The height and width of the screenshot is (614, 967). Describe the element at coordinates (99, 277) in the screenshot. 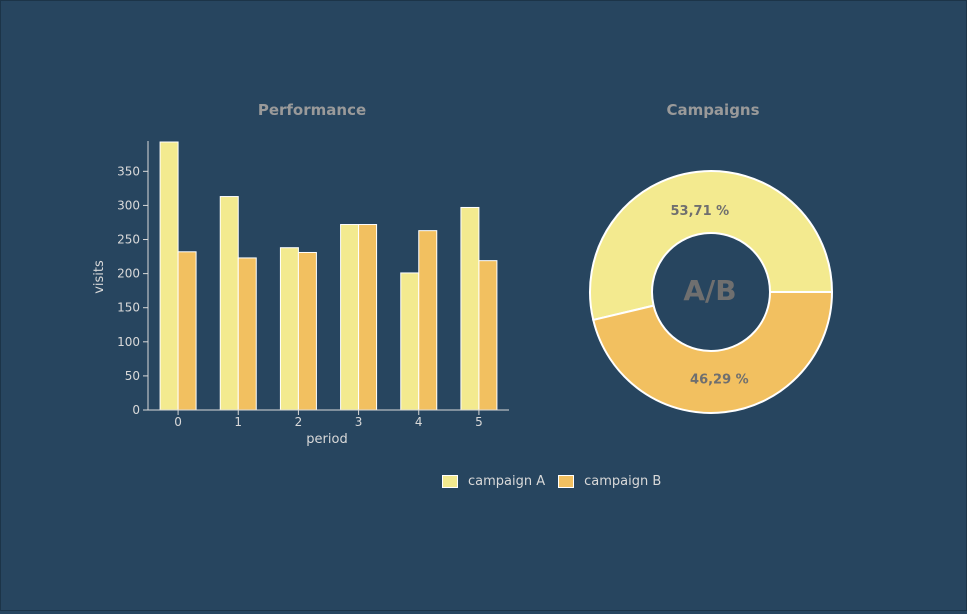

I see `y-axis-label: visits` at that location.